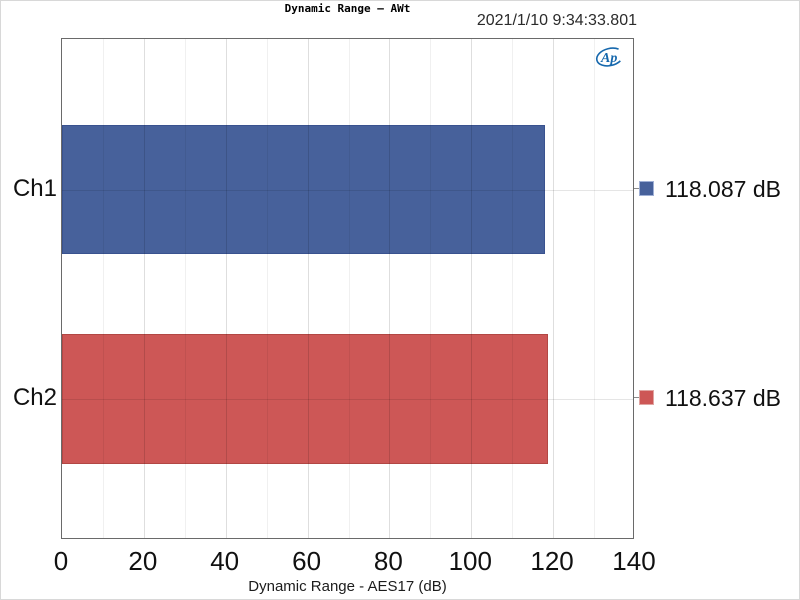 The height and width of the screenshot is (600, 800). Describe the element at coordinates (634, 561) in the screenshot. I see `x-tick-label-140: 140` at that location.